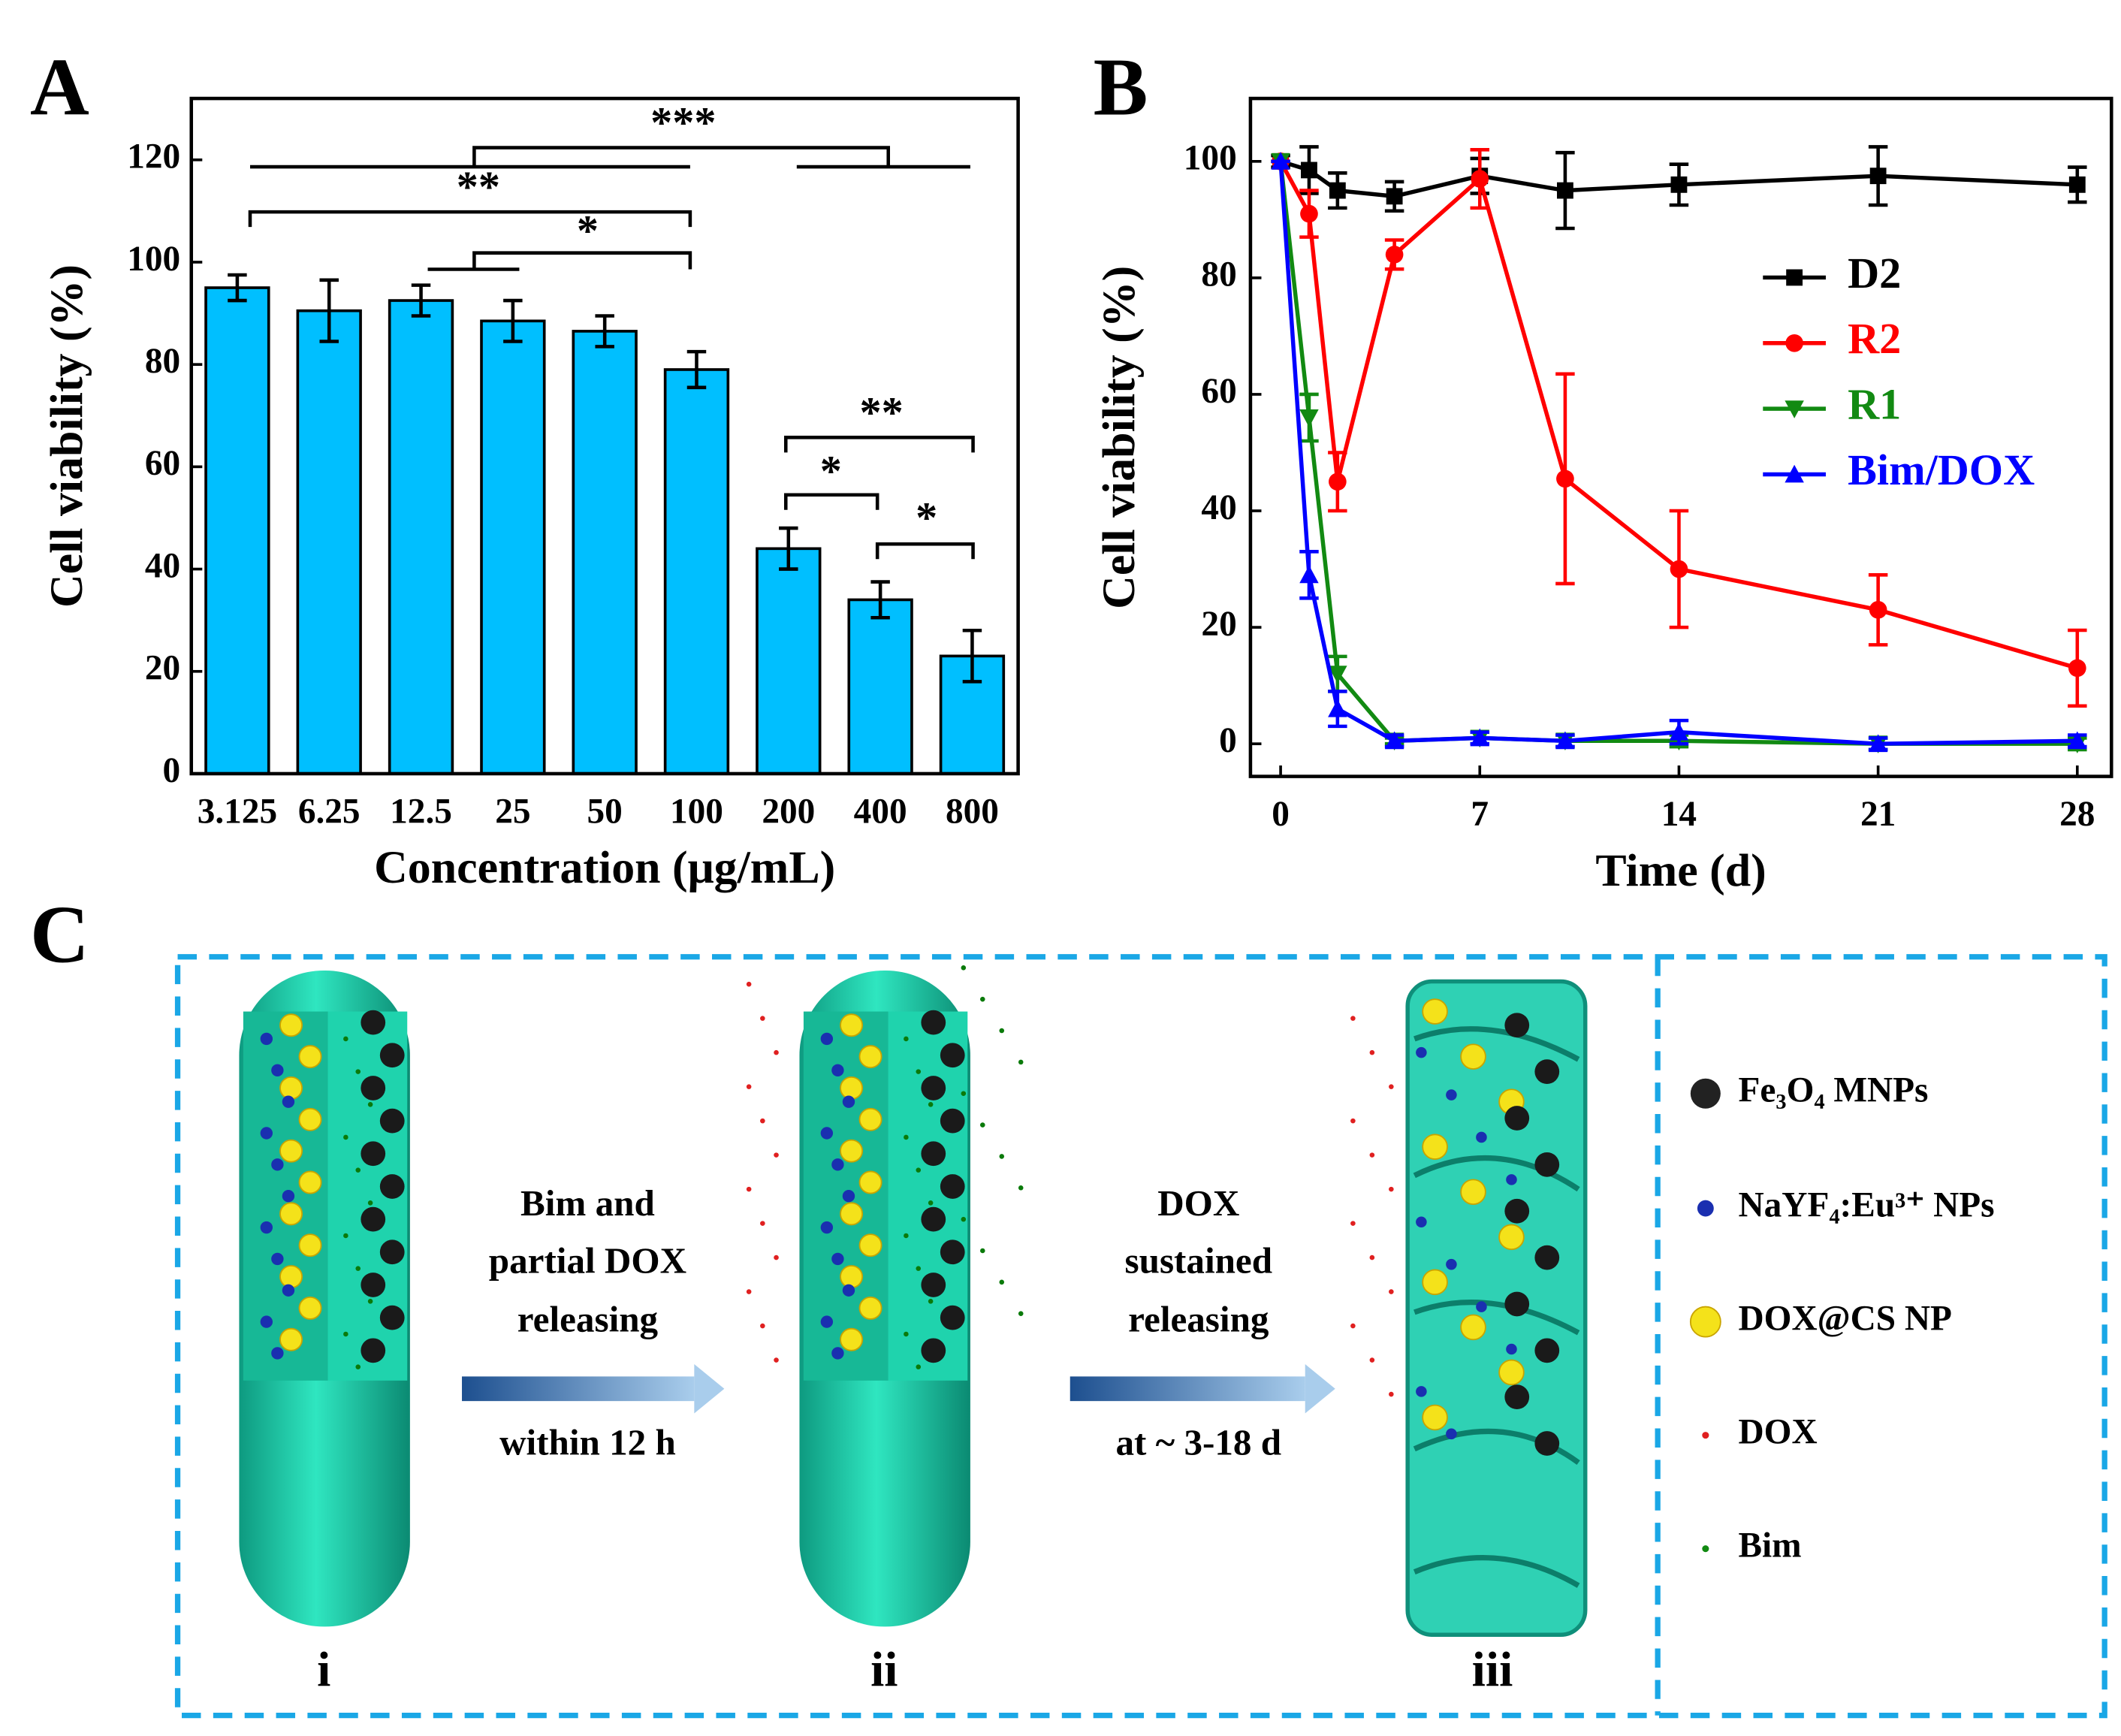 Image resolution: width=2121 pixels, height=1736 pixels. Describe the element at coordinates (1218, 391) in the screenshot. I see `y-tick-label: 60` at that location.